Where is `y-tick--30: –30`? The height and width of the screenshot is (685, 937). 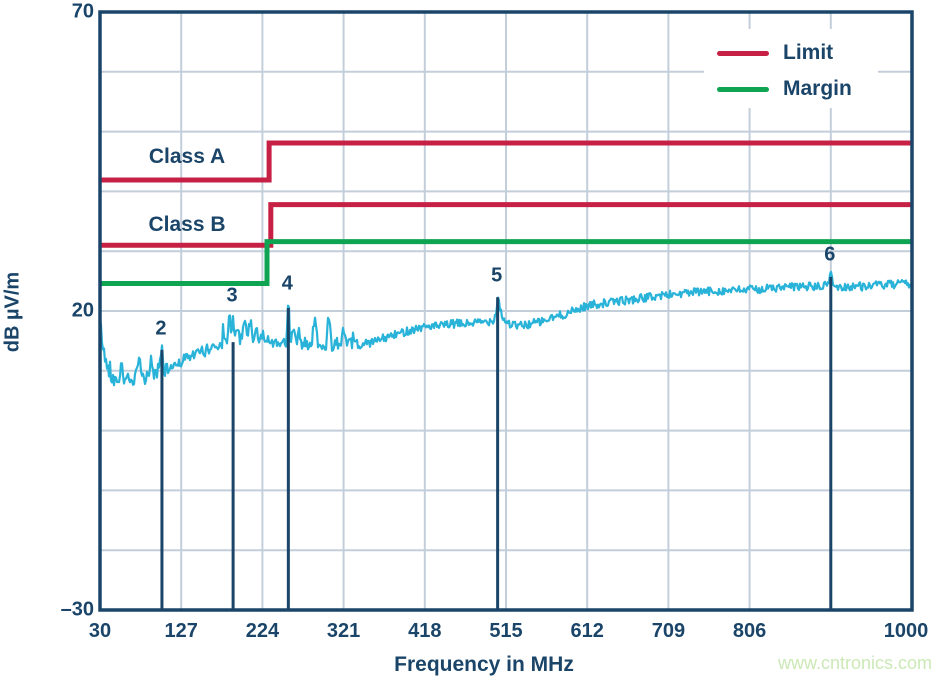
y-tick--30: –30 is located at coordinates (77, 609).